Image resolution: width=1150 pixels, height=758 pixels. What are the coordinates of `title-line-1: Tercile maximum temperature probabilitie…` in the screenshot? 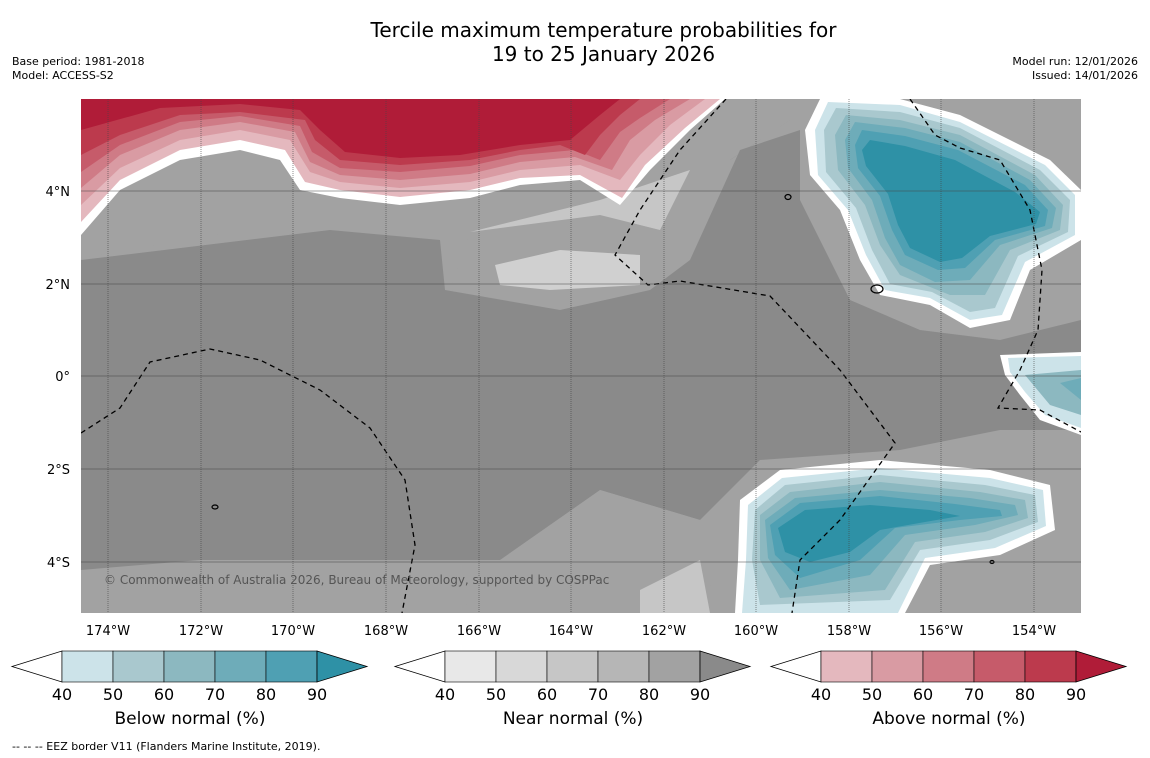 It's located at (603, 30).